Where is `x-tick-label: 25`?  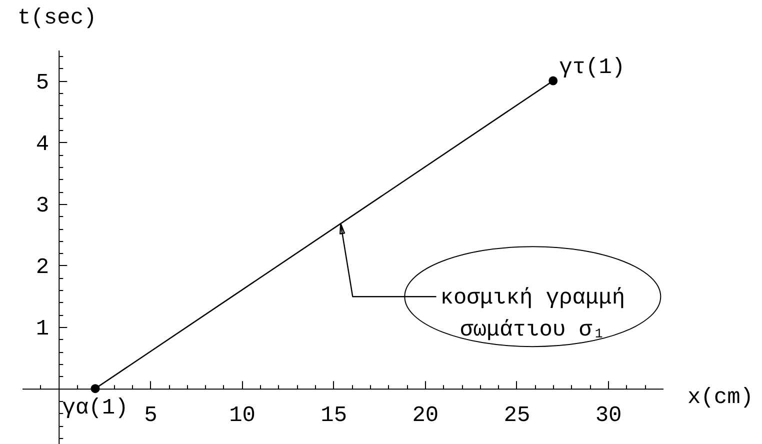
x-tick-label: 25 is located at coordinates (517, 415).